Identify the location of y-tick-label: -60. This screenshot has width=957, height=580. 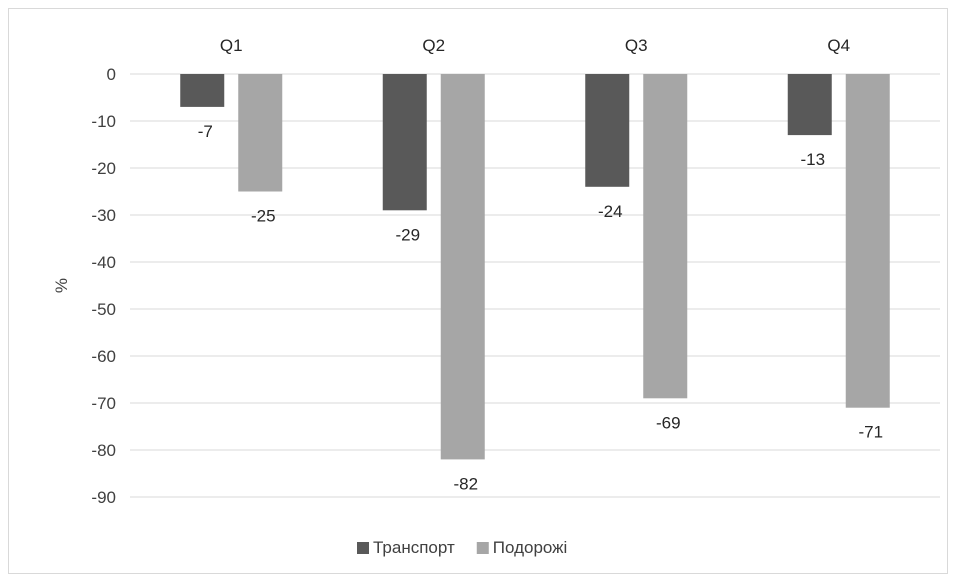
(103, 356).